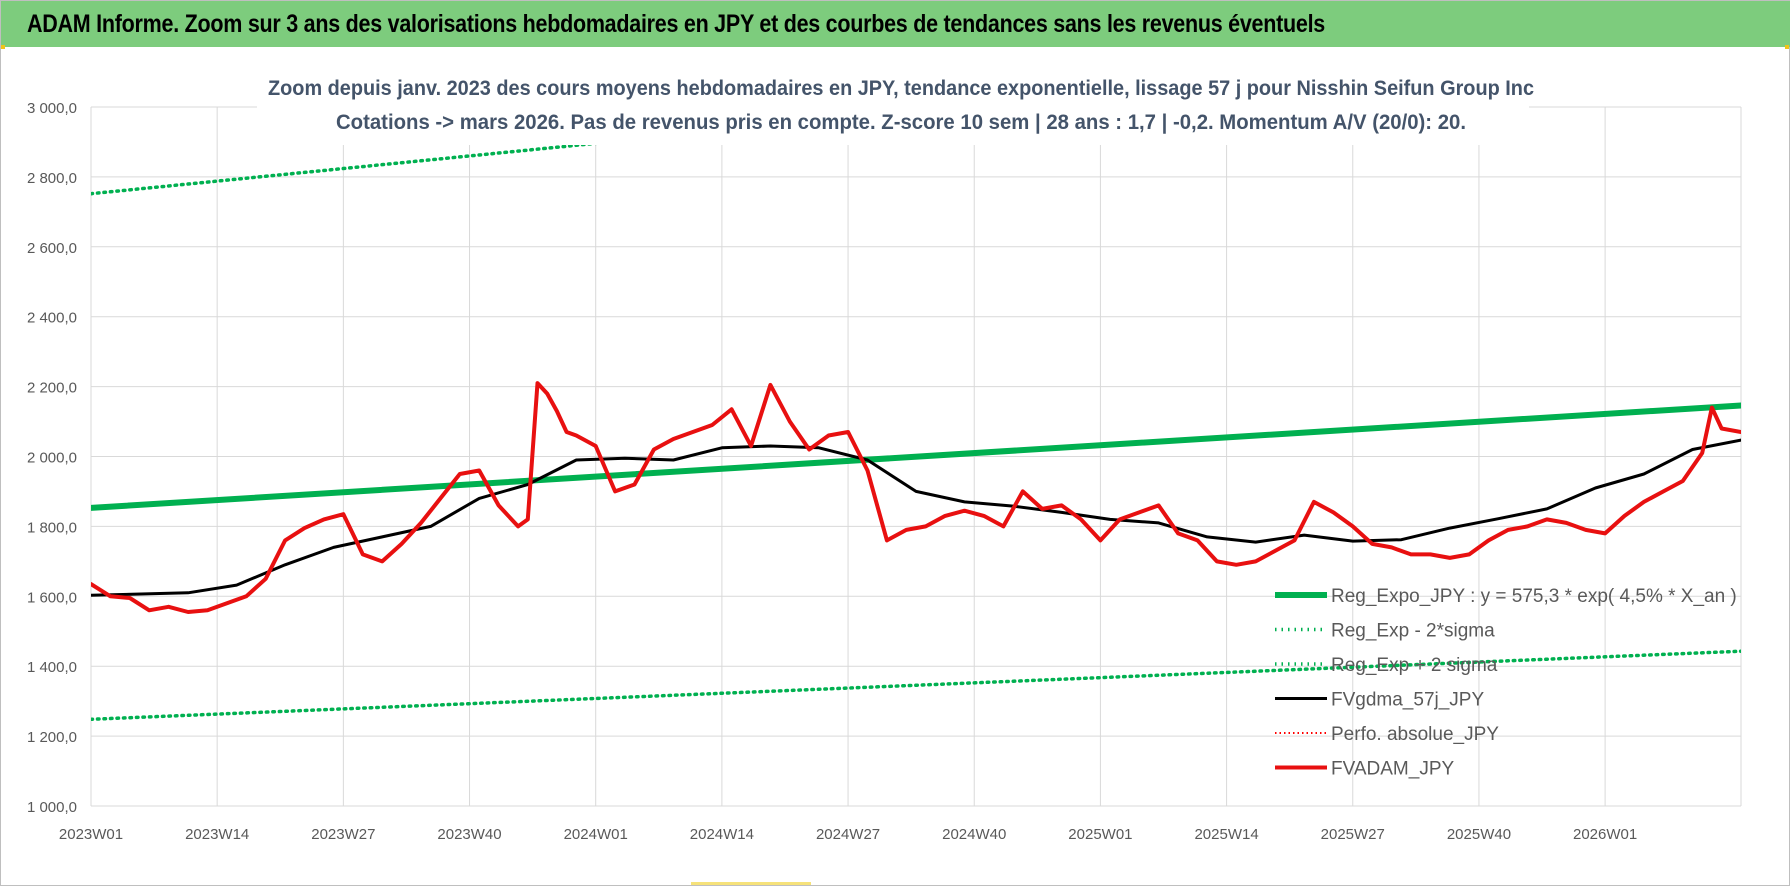  Describe the element at coordinates (1605, 834) in the screenshot. I see `x-tick-label: 2026W01` at that location.